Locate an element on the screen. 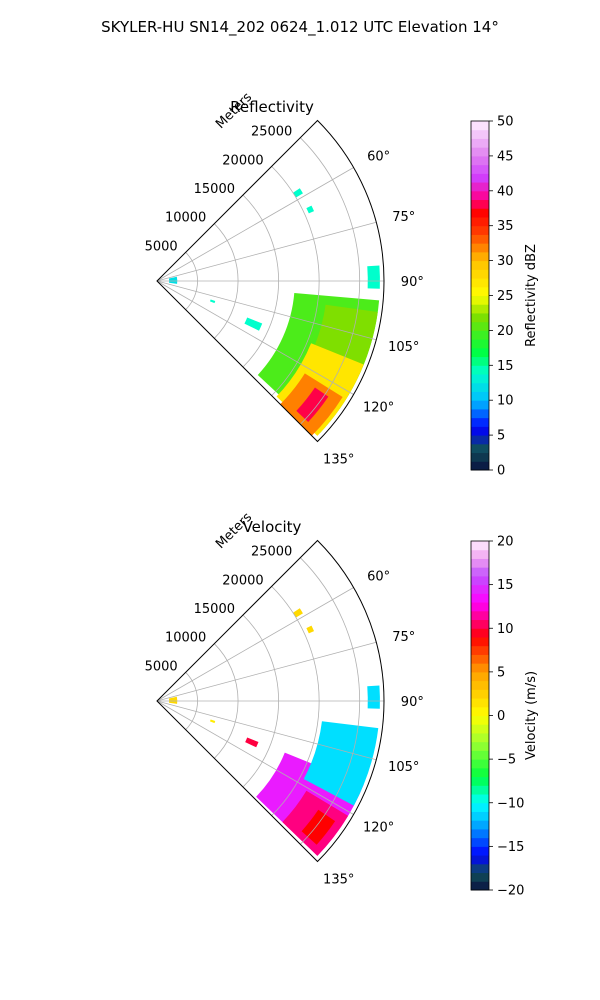 This screenshot has width=600, height=1000. colorbar-label: Reflectivity dBZ is located at coordinates (531, 295).